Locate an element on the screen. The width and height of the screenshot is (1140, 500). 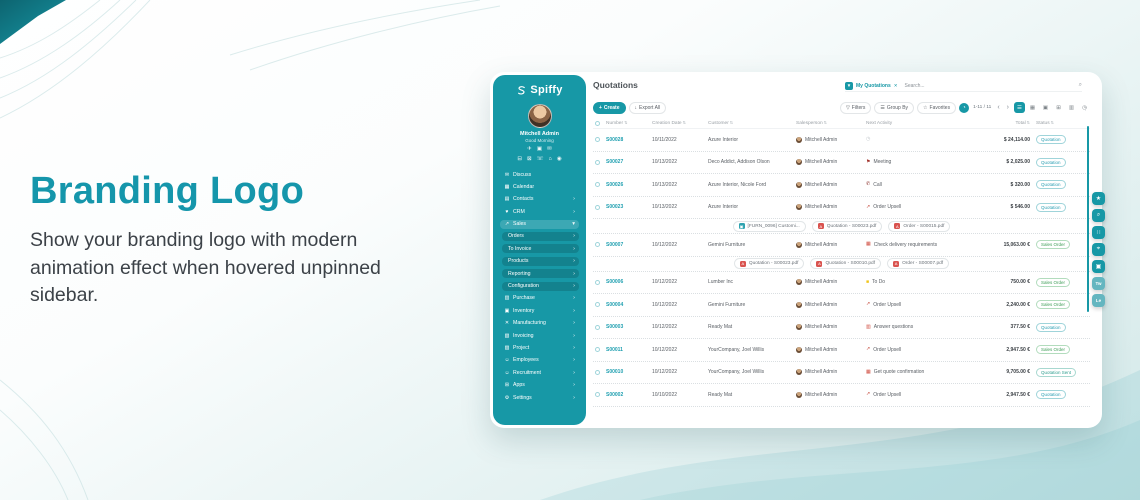
search-rail-icon: ⌕ is located at coordinates (1098, 215).